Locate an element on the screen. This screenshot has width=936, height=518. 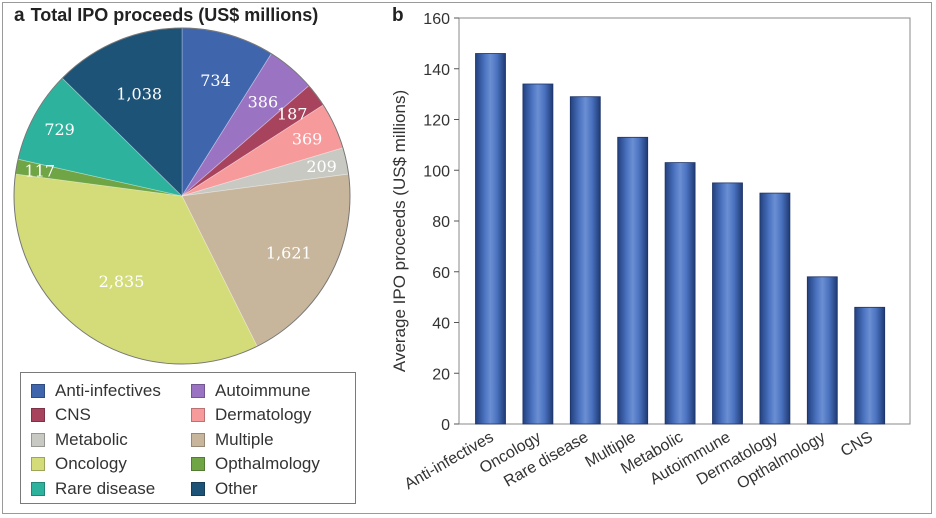
legend-item-cns: CNS is located at coordinates (61, 415).